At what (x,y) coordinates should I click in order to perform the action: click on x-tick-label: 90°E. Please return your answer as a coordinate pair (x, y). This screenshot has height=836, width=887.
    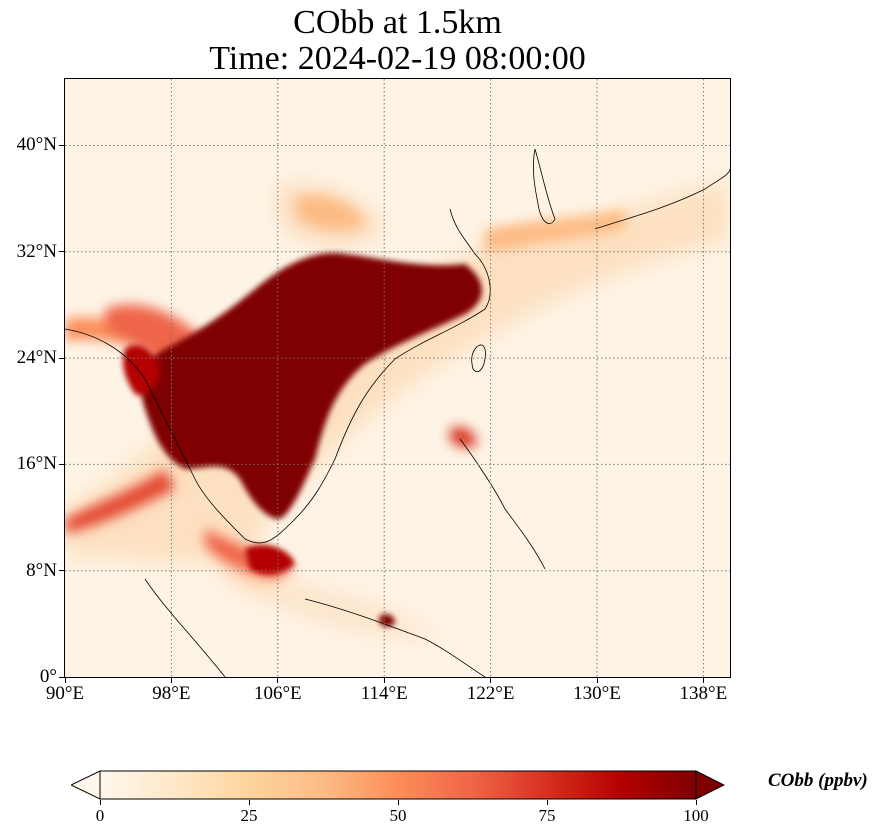
    Looking at the image, I should click on (65, 693).